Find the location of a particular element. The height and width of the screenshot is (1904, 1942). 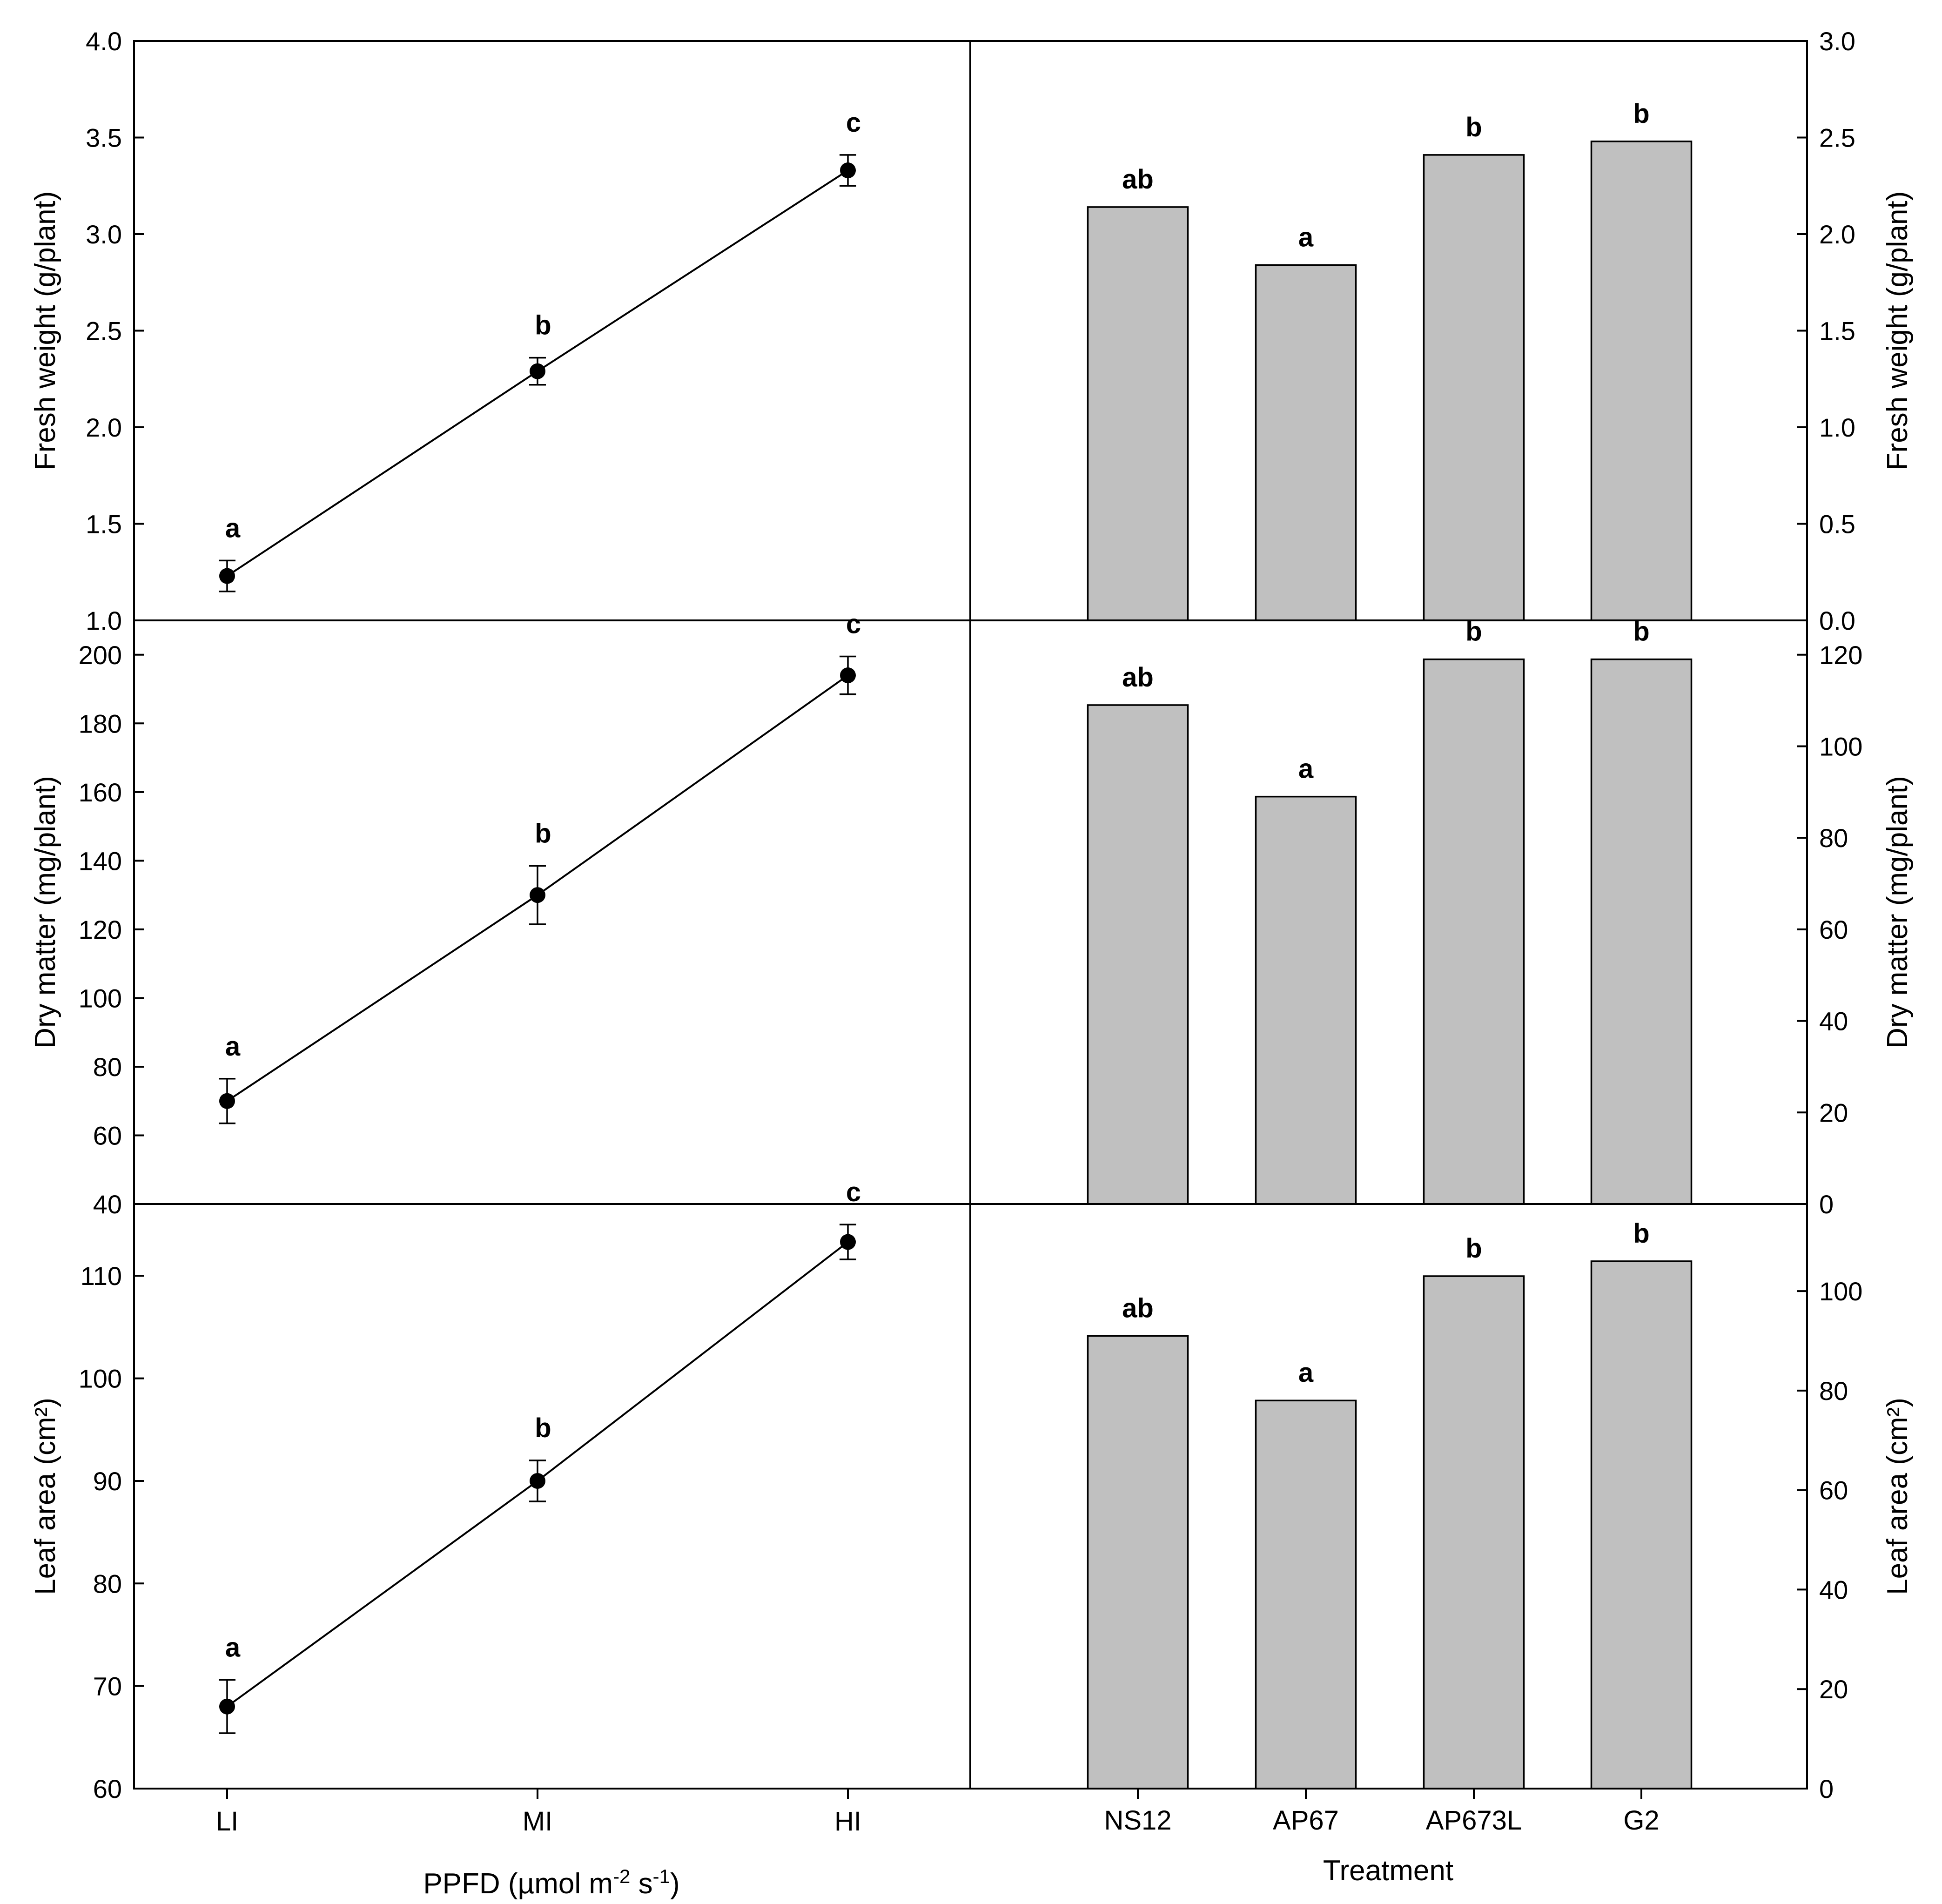

x-tick-label: G2 is located at coordinates (1641, 1820).